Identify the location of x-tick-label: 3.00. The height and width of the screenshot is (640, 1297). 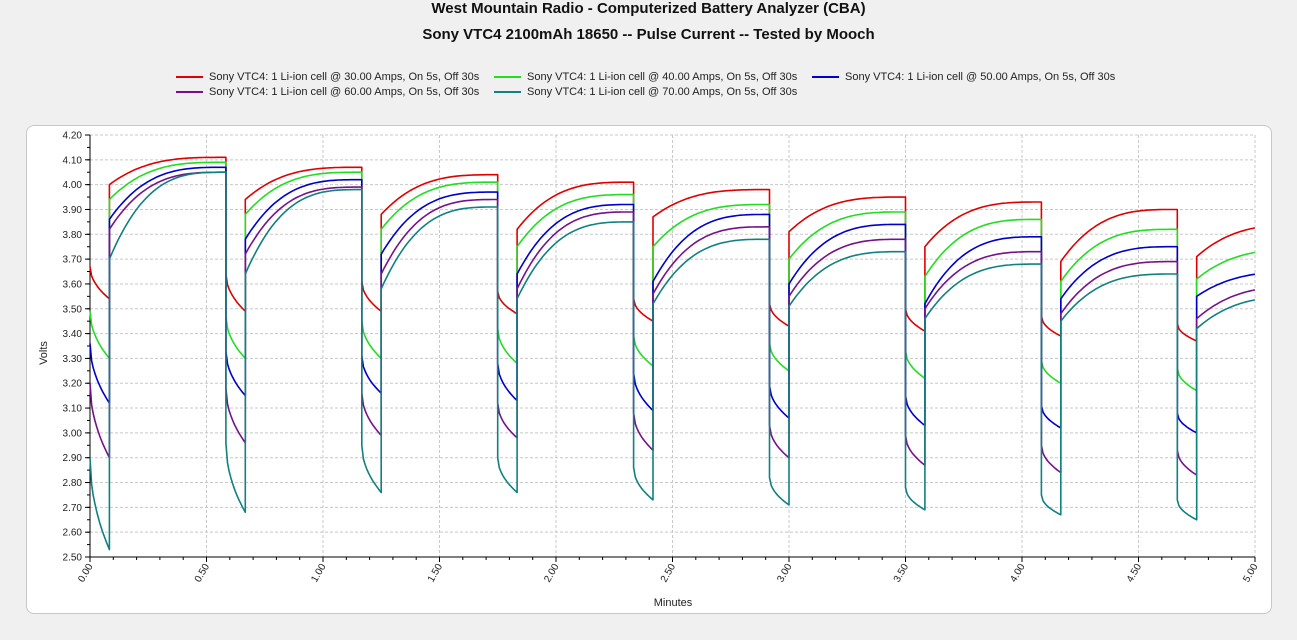
(784, 573).